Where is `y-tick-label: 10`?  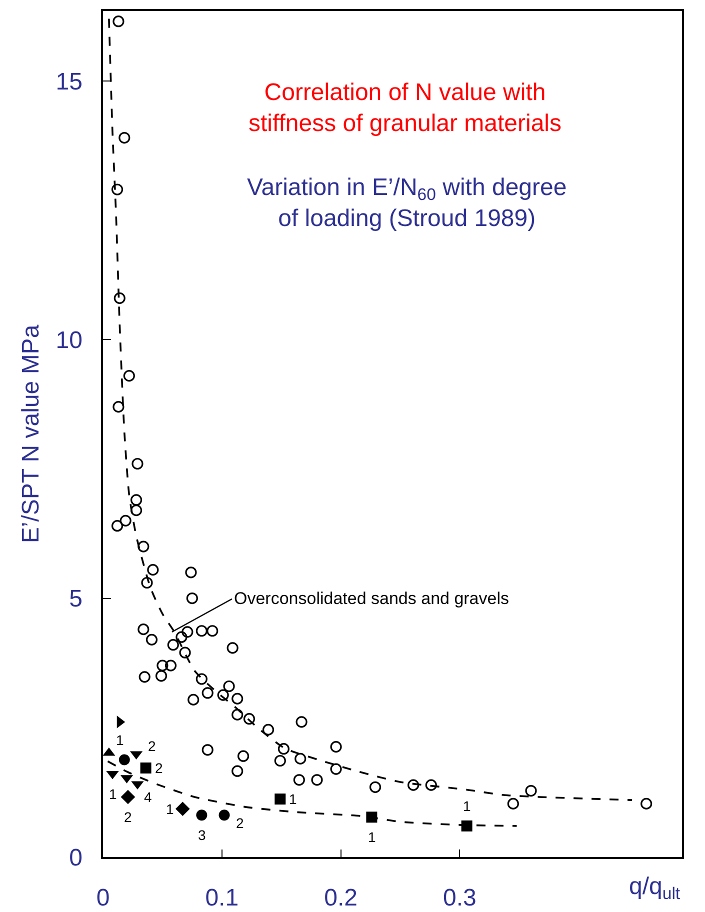
y-tick-label: 10 is located at coordinates (69, 340).